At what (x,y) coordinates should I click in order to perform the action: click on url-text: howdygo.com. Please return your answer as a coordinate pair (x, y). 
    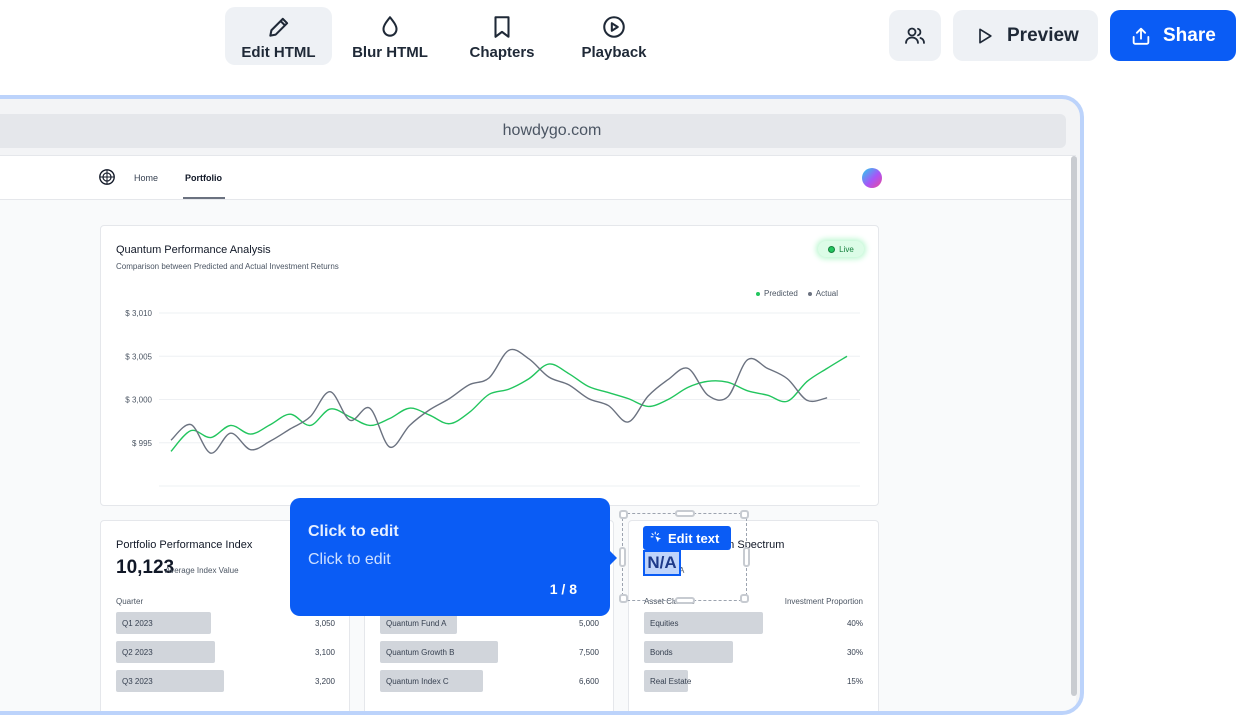
    Looking at the image, I should click on (552, 130).